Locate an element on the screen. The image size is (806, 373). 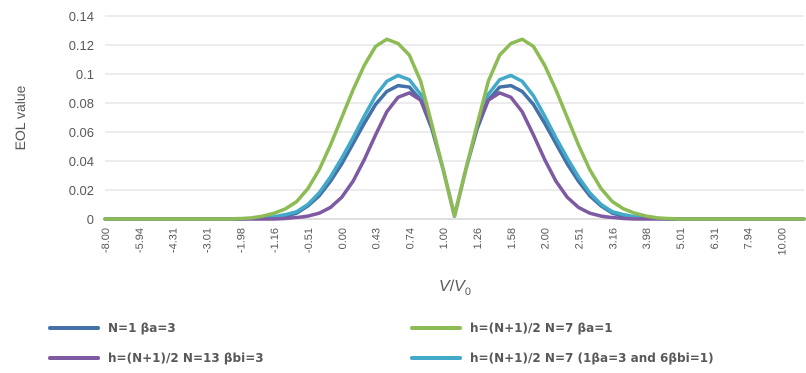
x-tick-label: -0.51 is located at coordinates (309, 240).